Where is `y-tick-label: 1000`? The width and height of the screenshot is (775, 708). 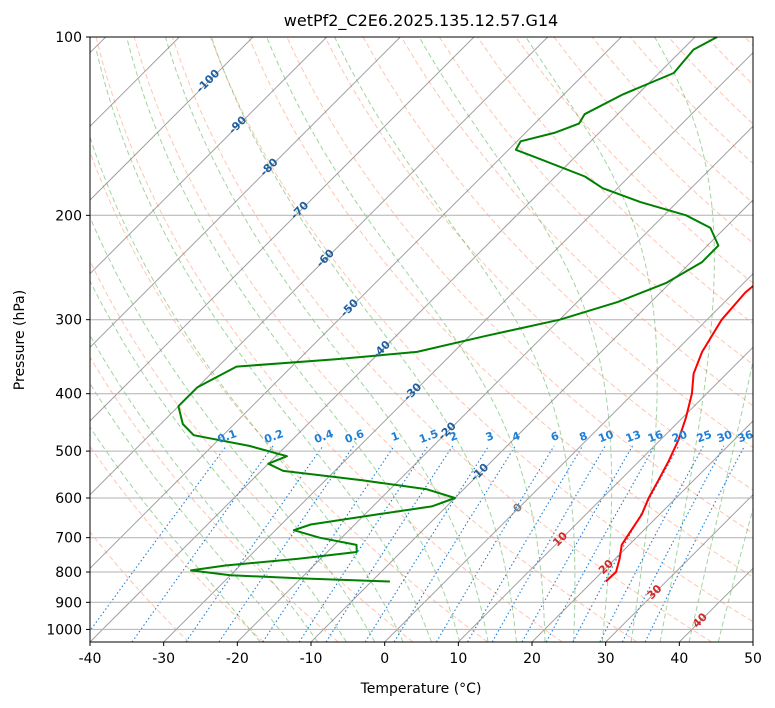
y-tick-label: 1000 is located at coordinates (64, 630).